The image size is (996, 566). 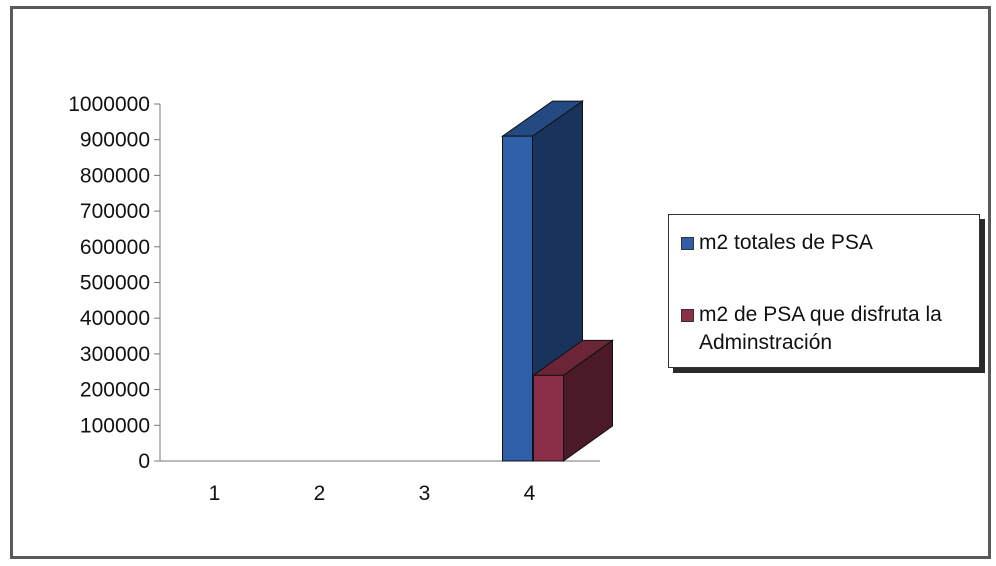 What do you see at coordinates (115, 390) in the screenshot?
I see `y-tick-label: 200000` at bounding box center [115, 390].